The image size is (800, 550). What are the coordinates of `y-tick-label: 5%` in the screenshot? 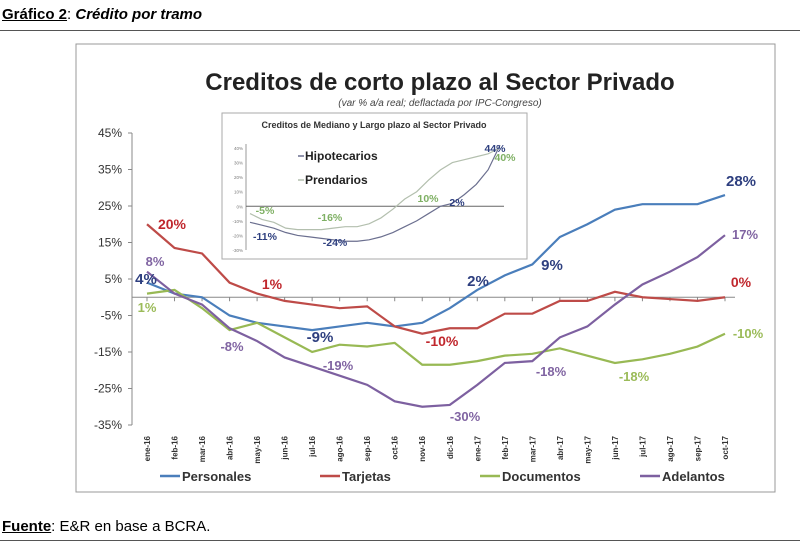 It's located at (114, 279).